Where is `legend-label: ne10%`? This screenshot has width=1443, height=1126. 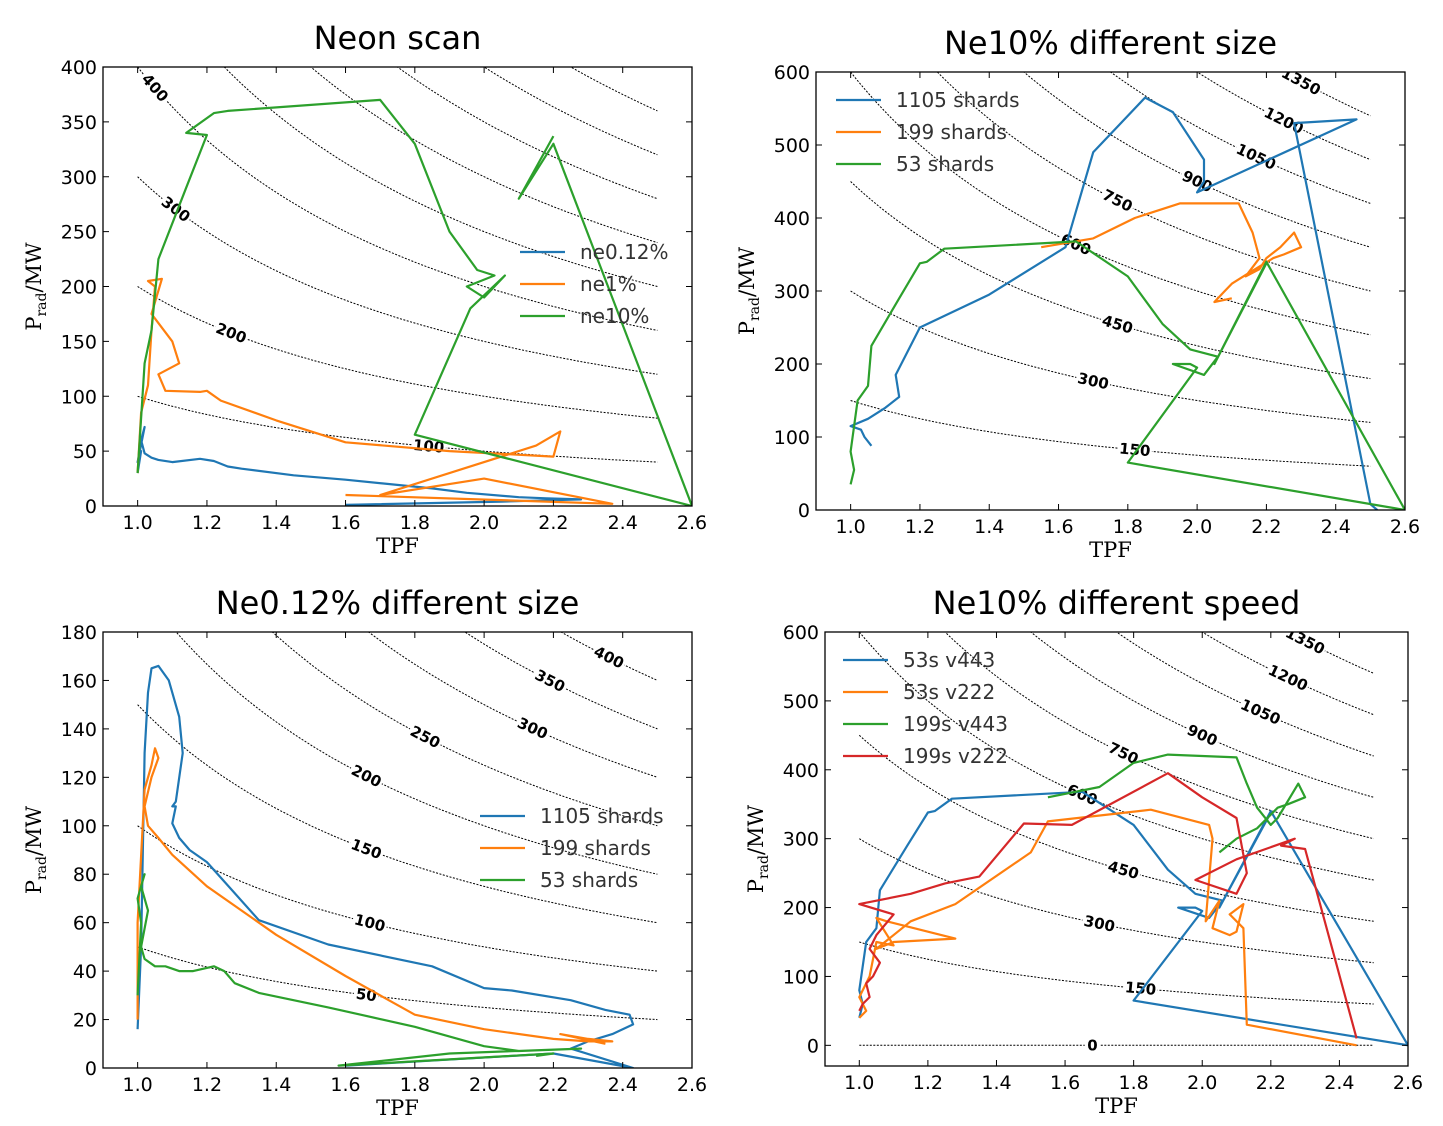 legend-label: ne10% is located at coordinates (614, 316).